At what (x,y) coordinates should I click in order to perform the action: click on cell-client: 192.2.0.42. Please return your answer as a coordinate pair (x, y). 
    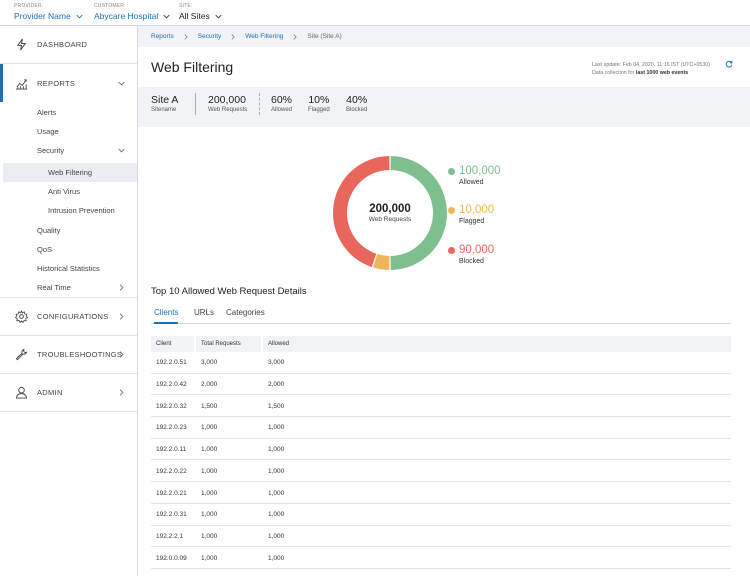
    Looking at the image, I should click on (171, 385).